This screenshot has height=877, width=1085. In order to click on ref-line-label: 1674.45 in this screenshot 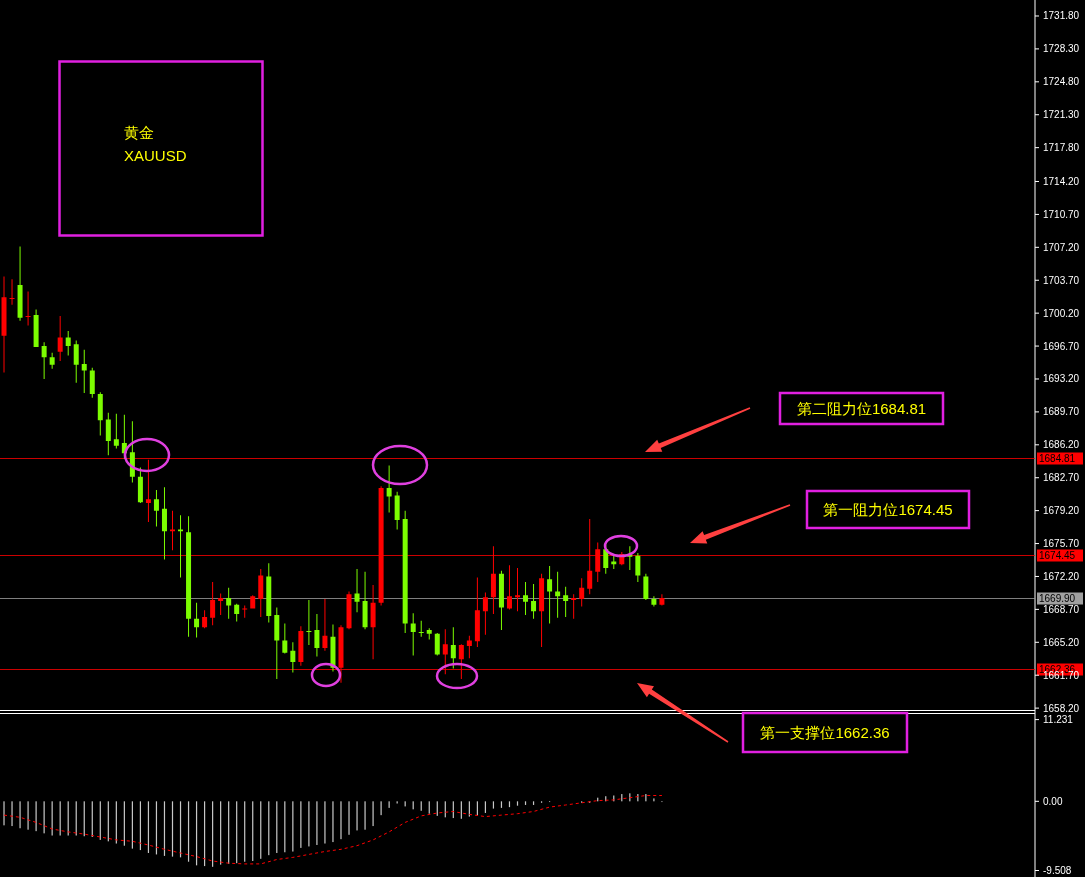, I will do `click(1057, 555)`.